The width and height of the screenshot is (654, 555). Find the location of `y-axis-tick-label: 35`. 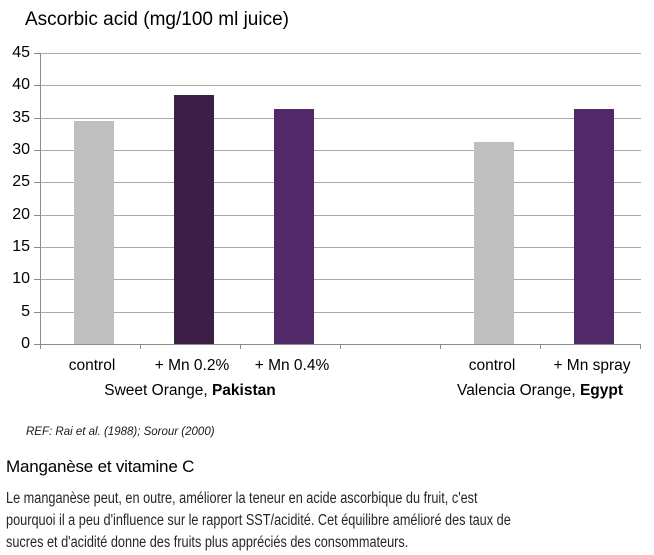

y-axis-tick-label: 35 is located at coordinates (21, 117).